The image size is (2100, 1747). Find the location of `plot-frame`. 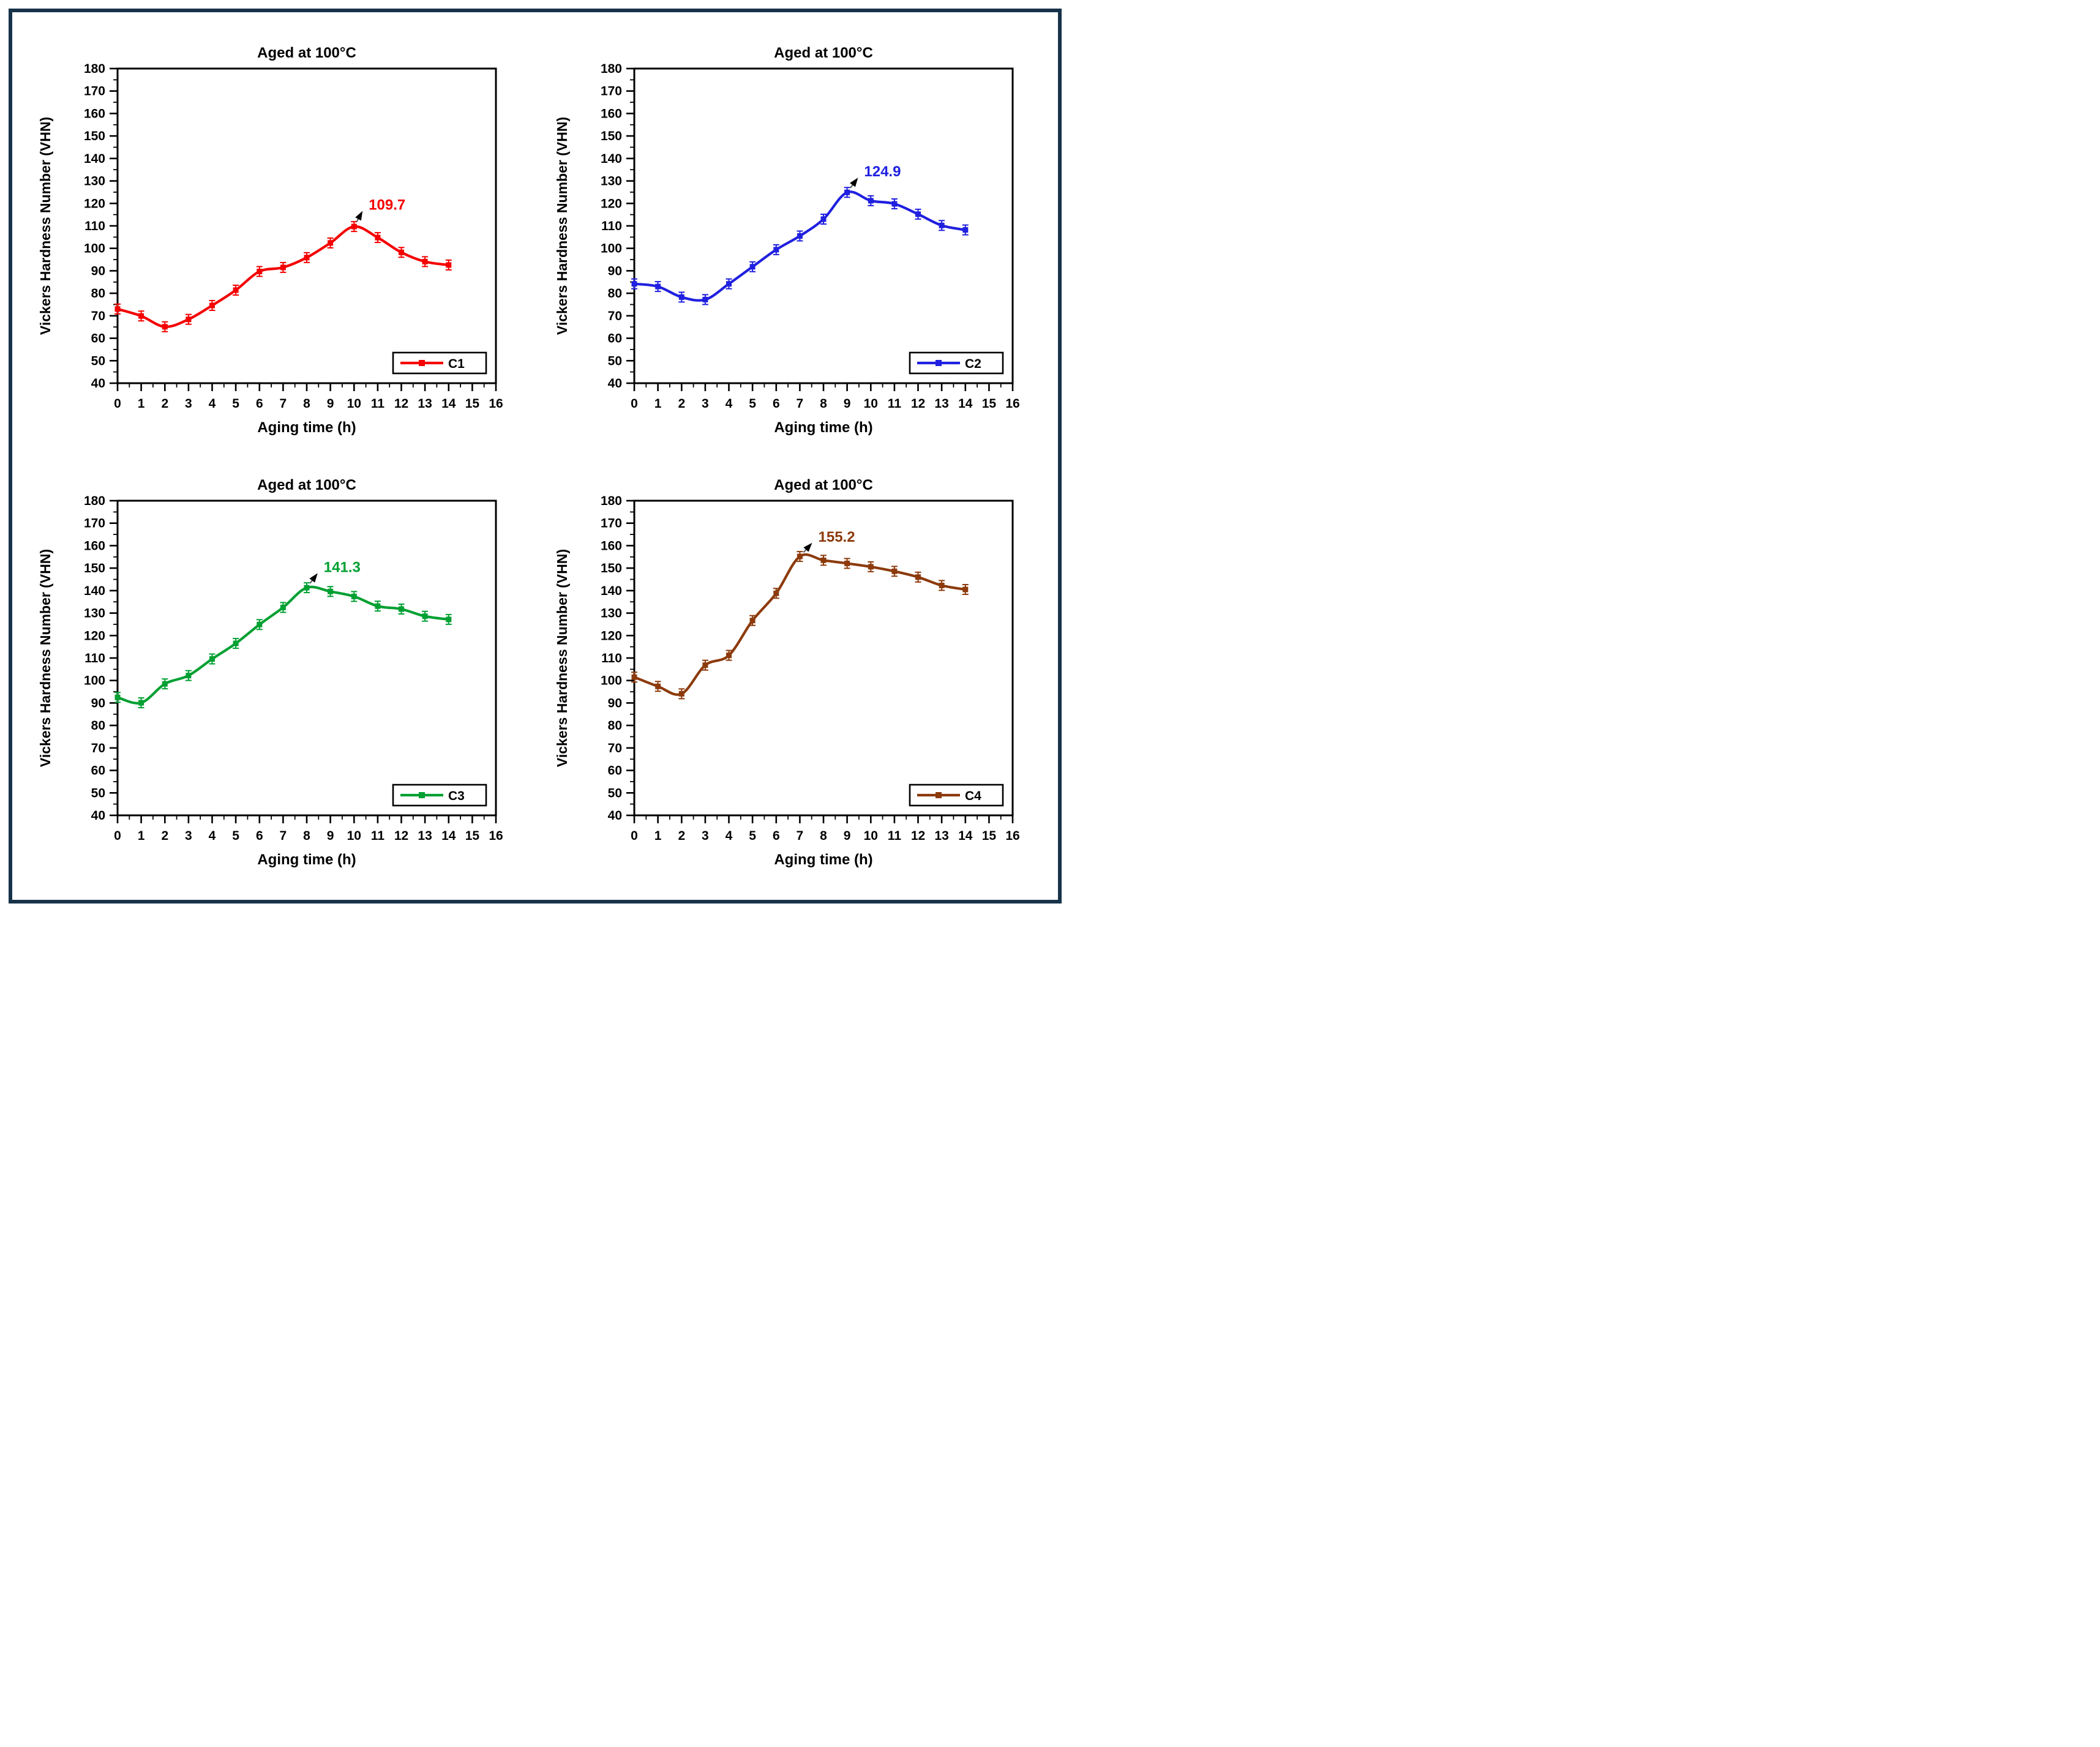

plot-frame is located at coordinates (306, 225).